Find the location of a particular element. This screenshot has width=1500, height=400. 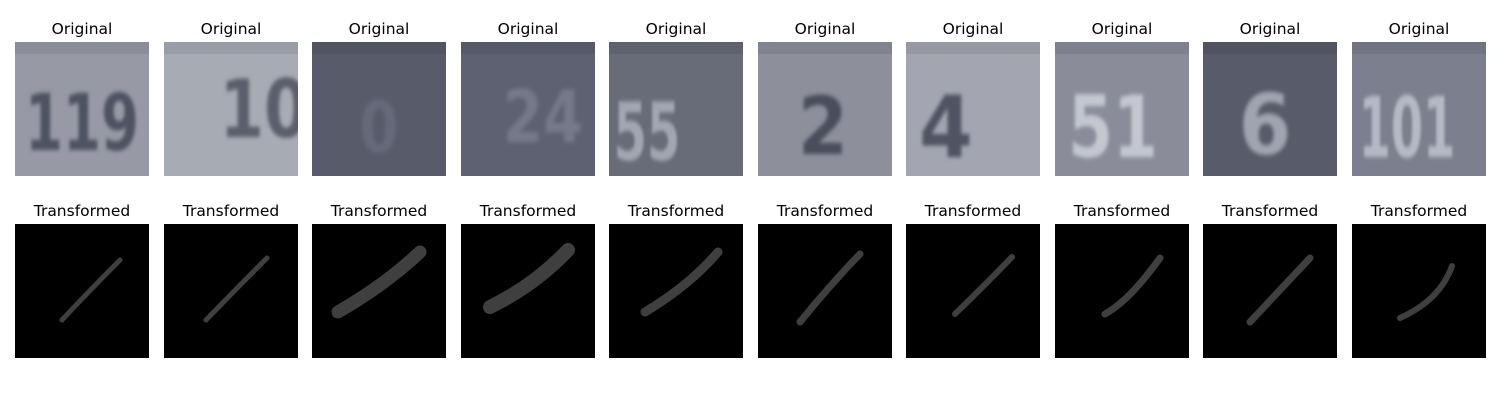

digit-glyph: 0 is located at coordinates (379, 128).